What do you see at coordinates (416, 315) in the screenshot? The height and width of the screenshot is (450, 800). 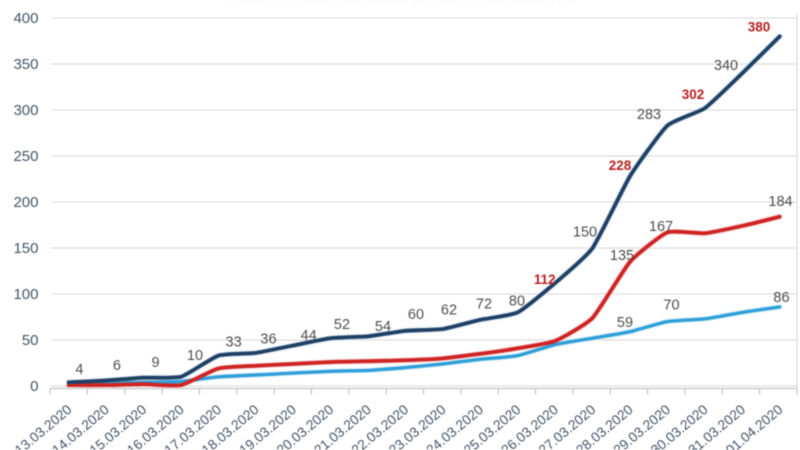 I see `svg-text: 60` at bounding box center [416, 315].